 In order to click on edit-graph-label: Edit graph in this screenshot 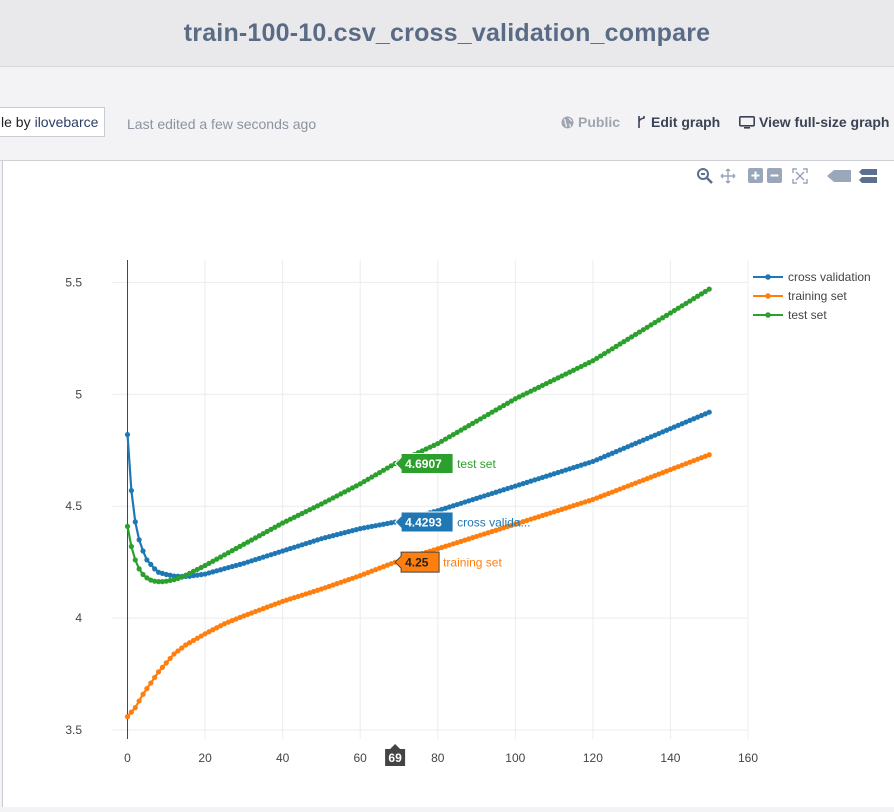, I will do `click(686, 122)`.